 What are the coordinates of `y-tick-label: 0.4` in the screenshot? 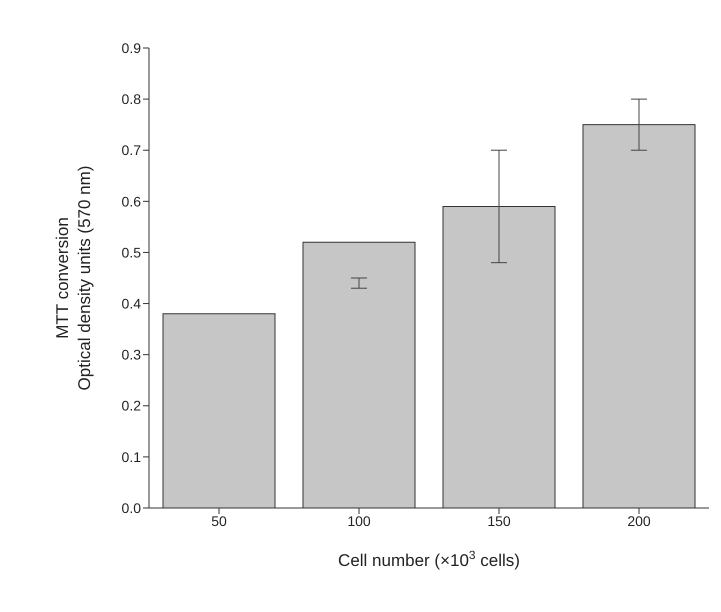 It's located at (132, 304).